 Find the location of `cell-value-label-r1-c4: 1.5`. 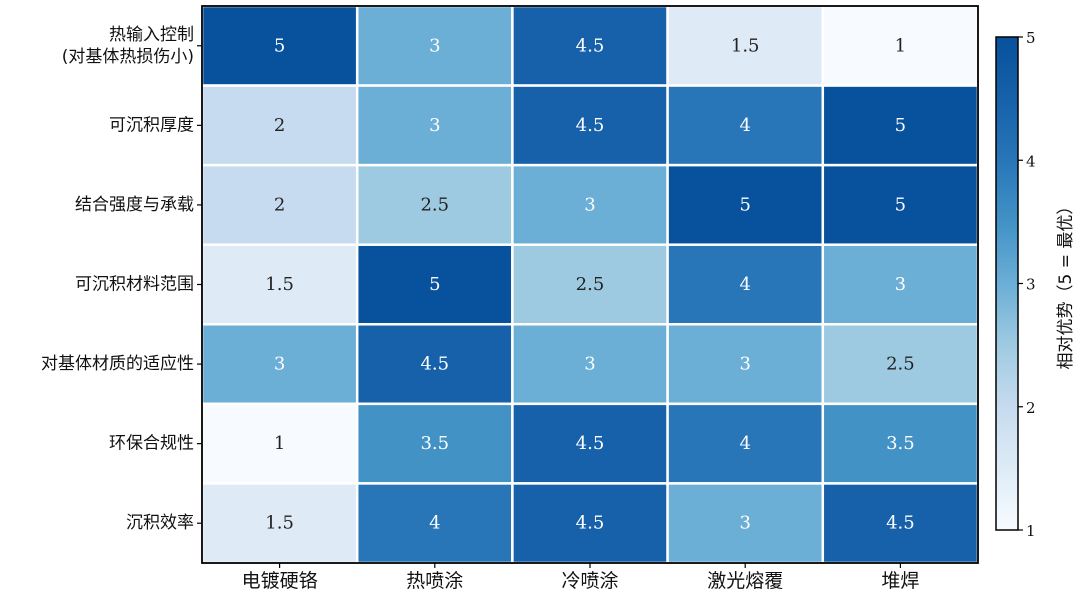

cell-value-label-r1-c4: 1.5 is located at coordinates (745, 45).